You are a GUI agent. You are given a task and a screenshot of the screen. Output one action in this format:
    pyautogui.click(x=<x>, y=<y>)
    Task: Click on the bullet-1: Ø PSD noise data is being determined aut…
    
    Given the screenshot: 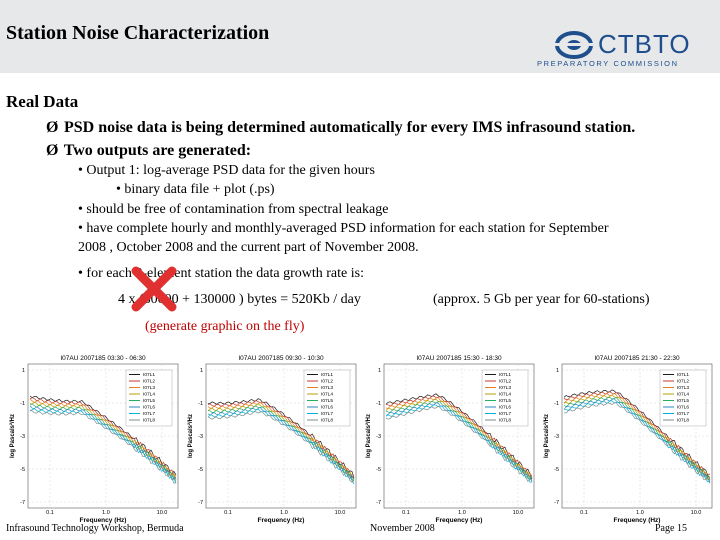 What is the action you would take?
    pyautogui.click(x=340, y=128)
    